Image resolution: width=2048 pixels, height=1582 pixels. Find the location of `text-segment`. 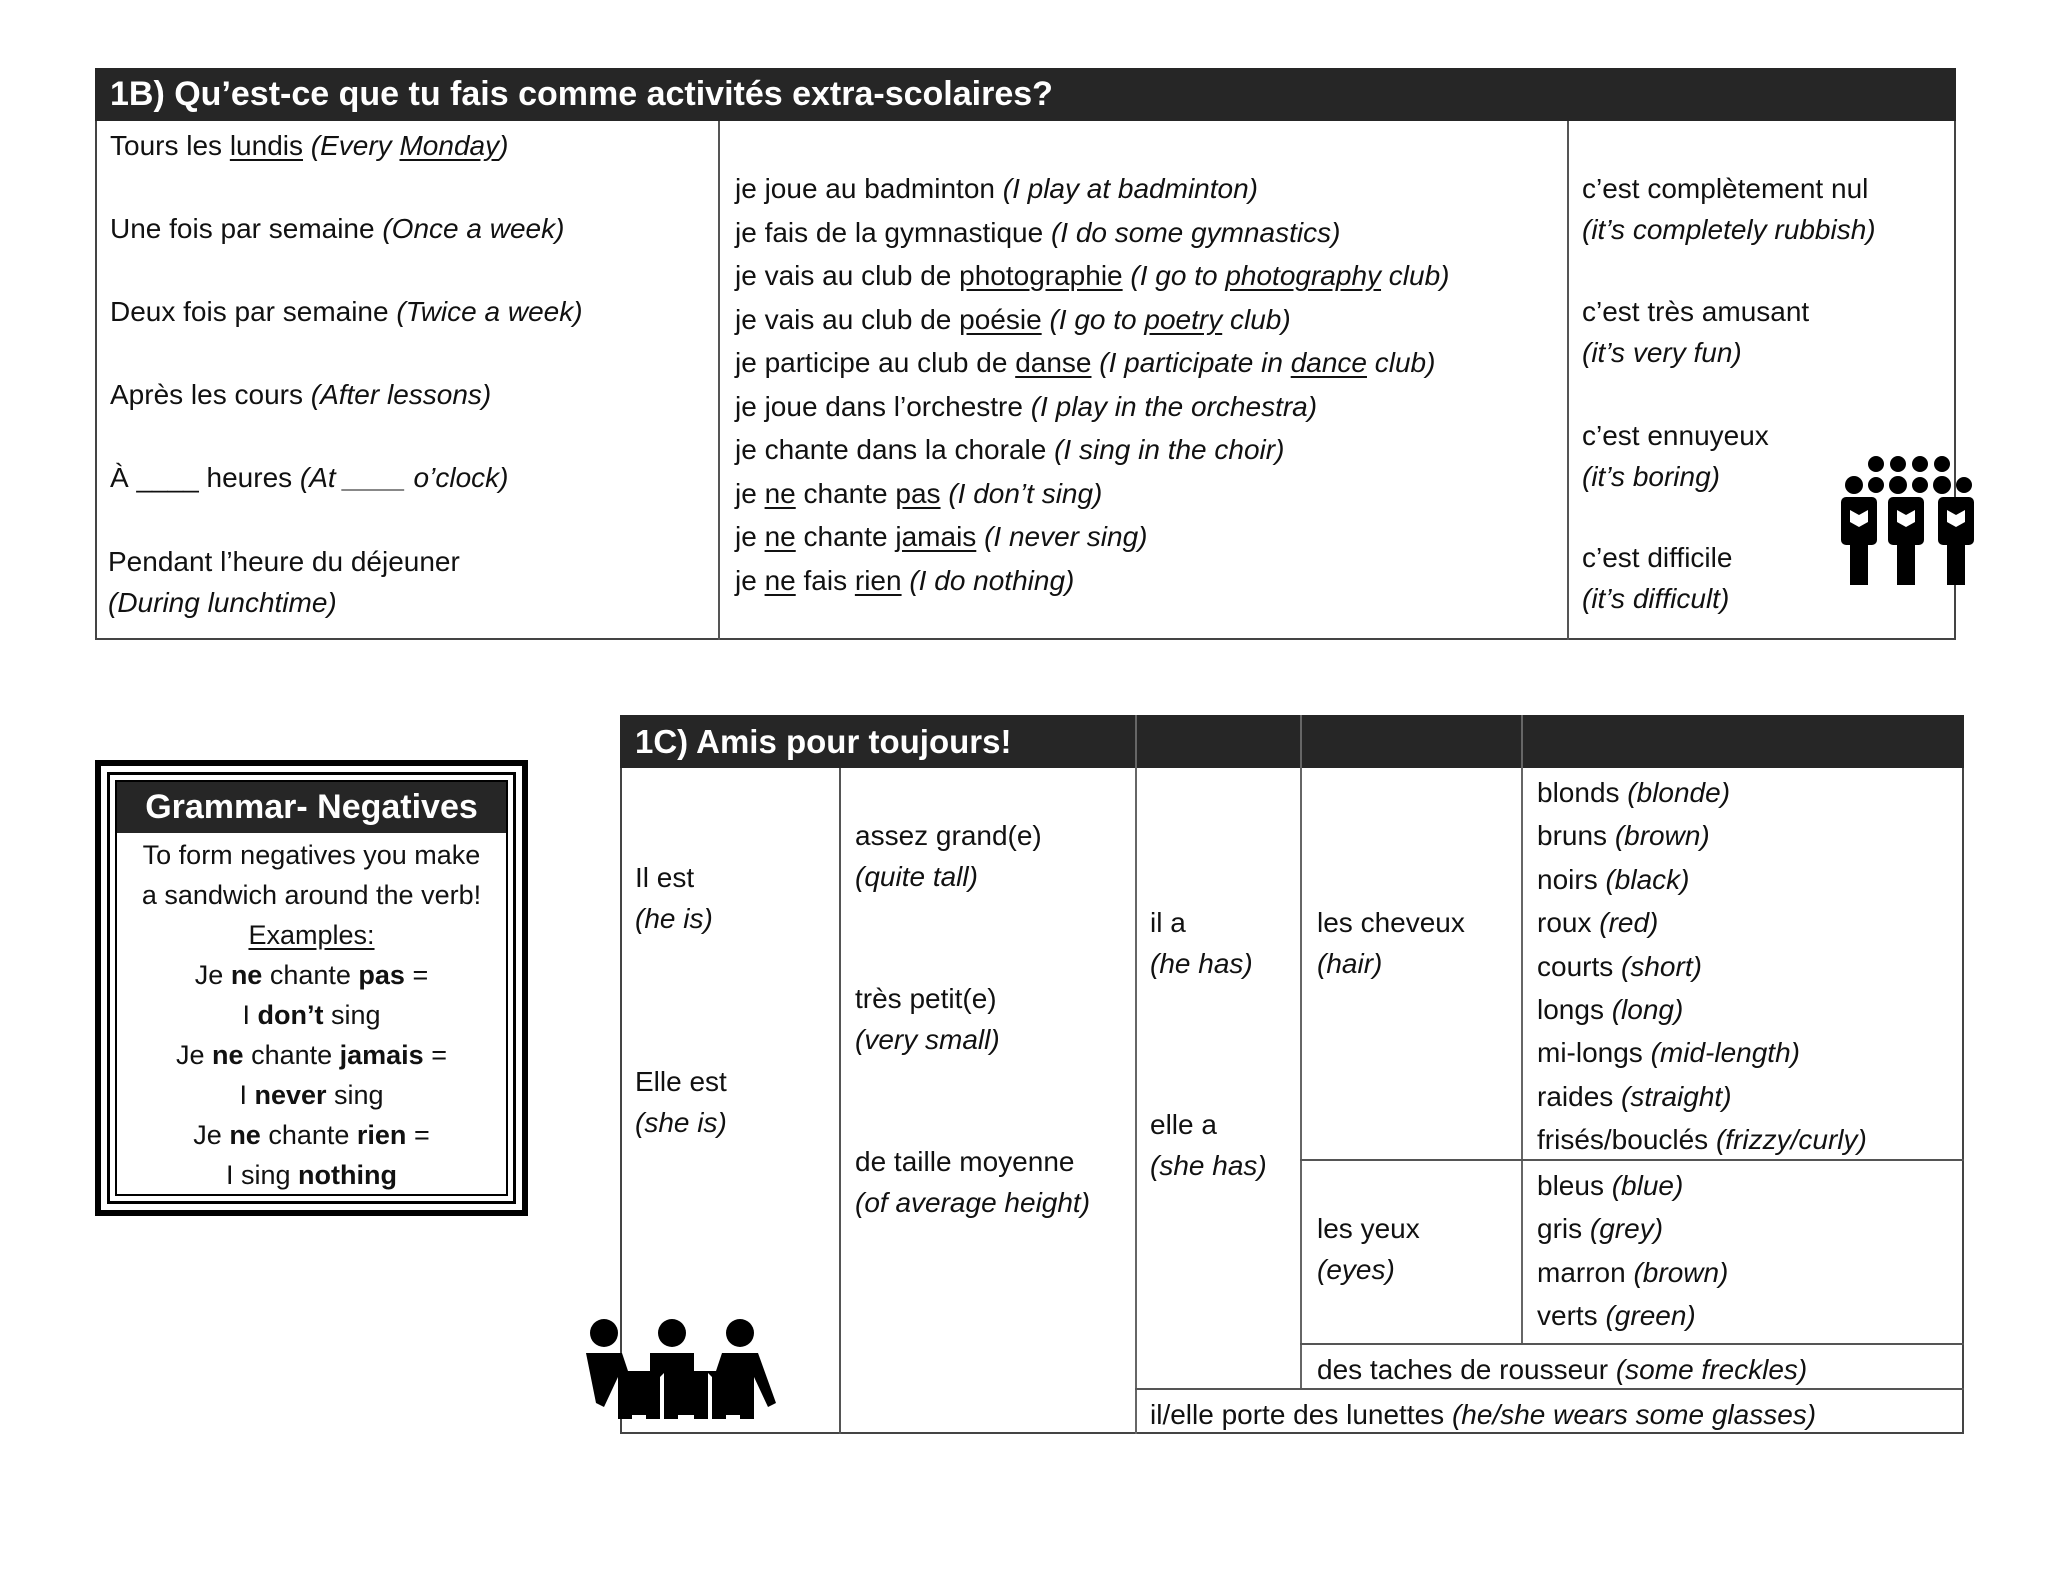

text-segment is located at coordinates (980, 536).